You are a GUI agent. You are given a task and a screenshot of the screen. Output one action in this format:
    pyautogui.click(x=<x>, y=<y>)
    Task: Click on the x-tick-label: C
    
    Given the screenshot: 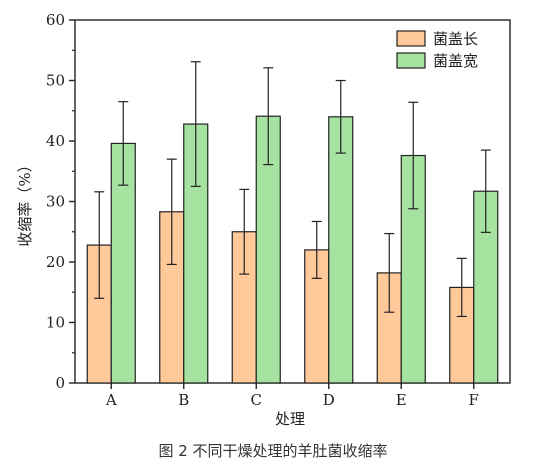 What is the action you would take?
    pyautogui.click(x=256, y=400)
    